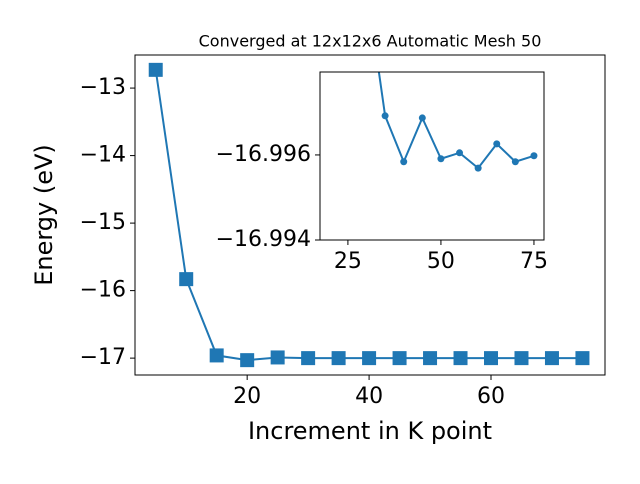  Describe the element at coordinates (491, 396) in the screenshot. I see `x-tick-label: 60` at that location.